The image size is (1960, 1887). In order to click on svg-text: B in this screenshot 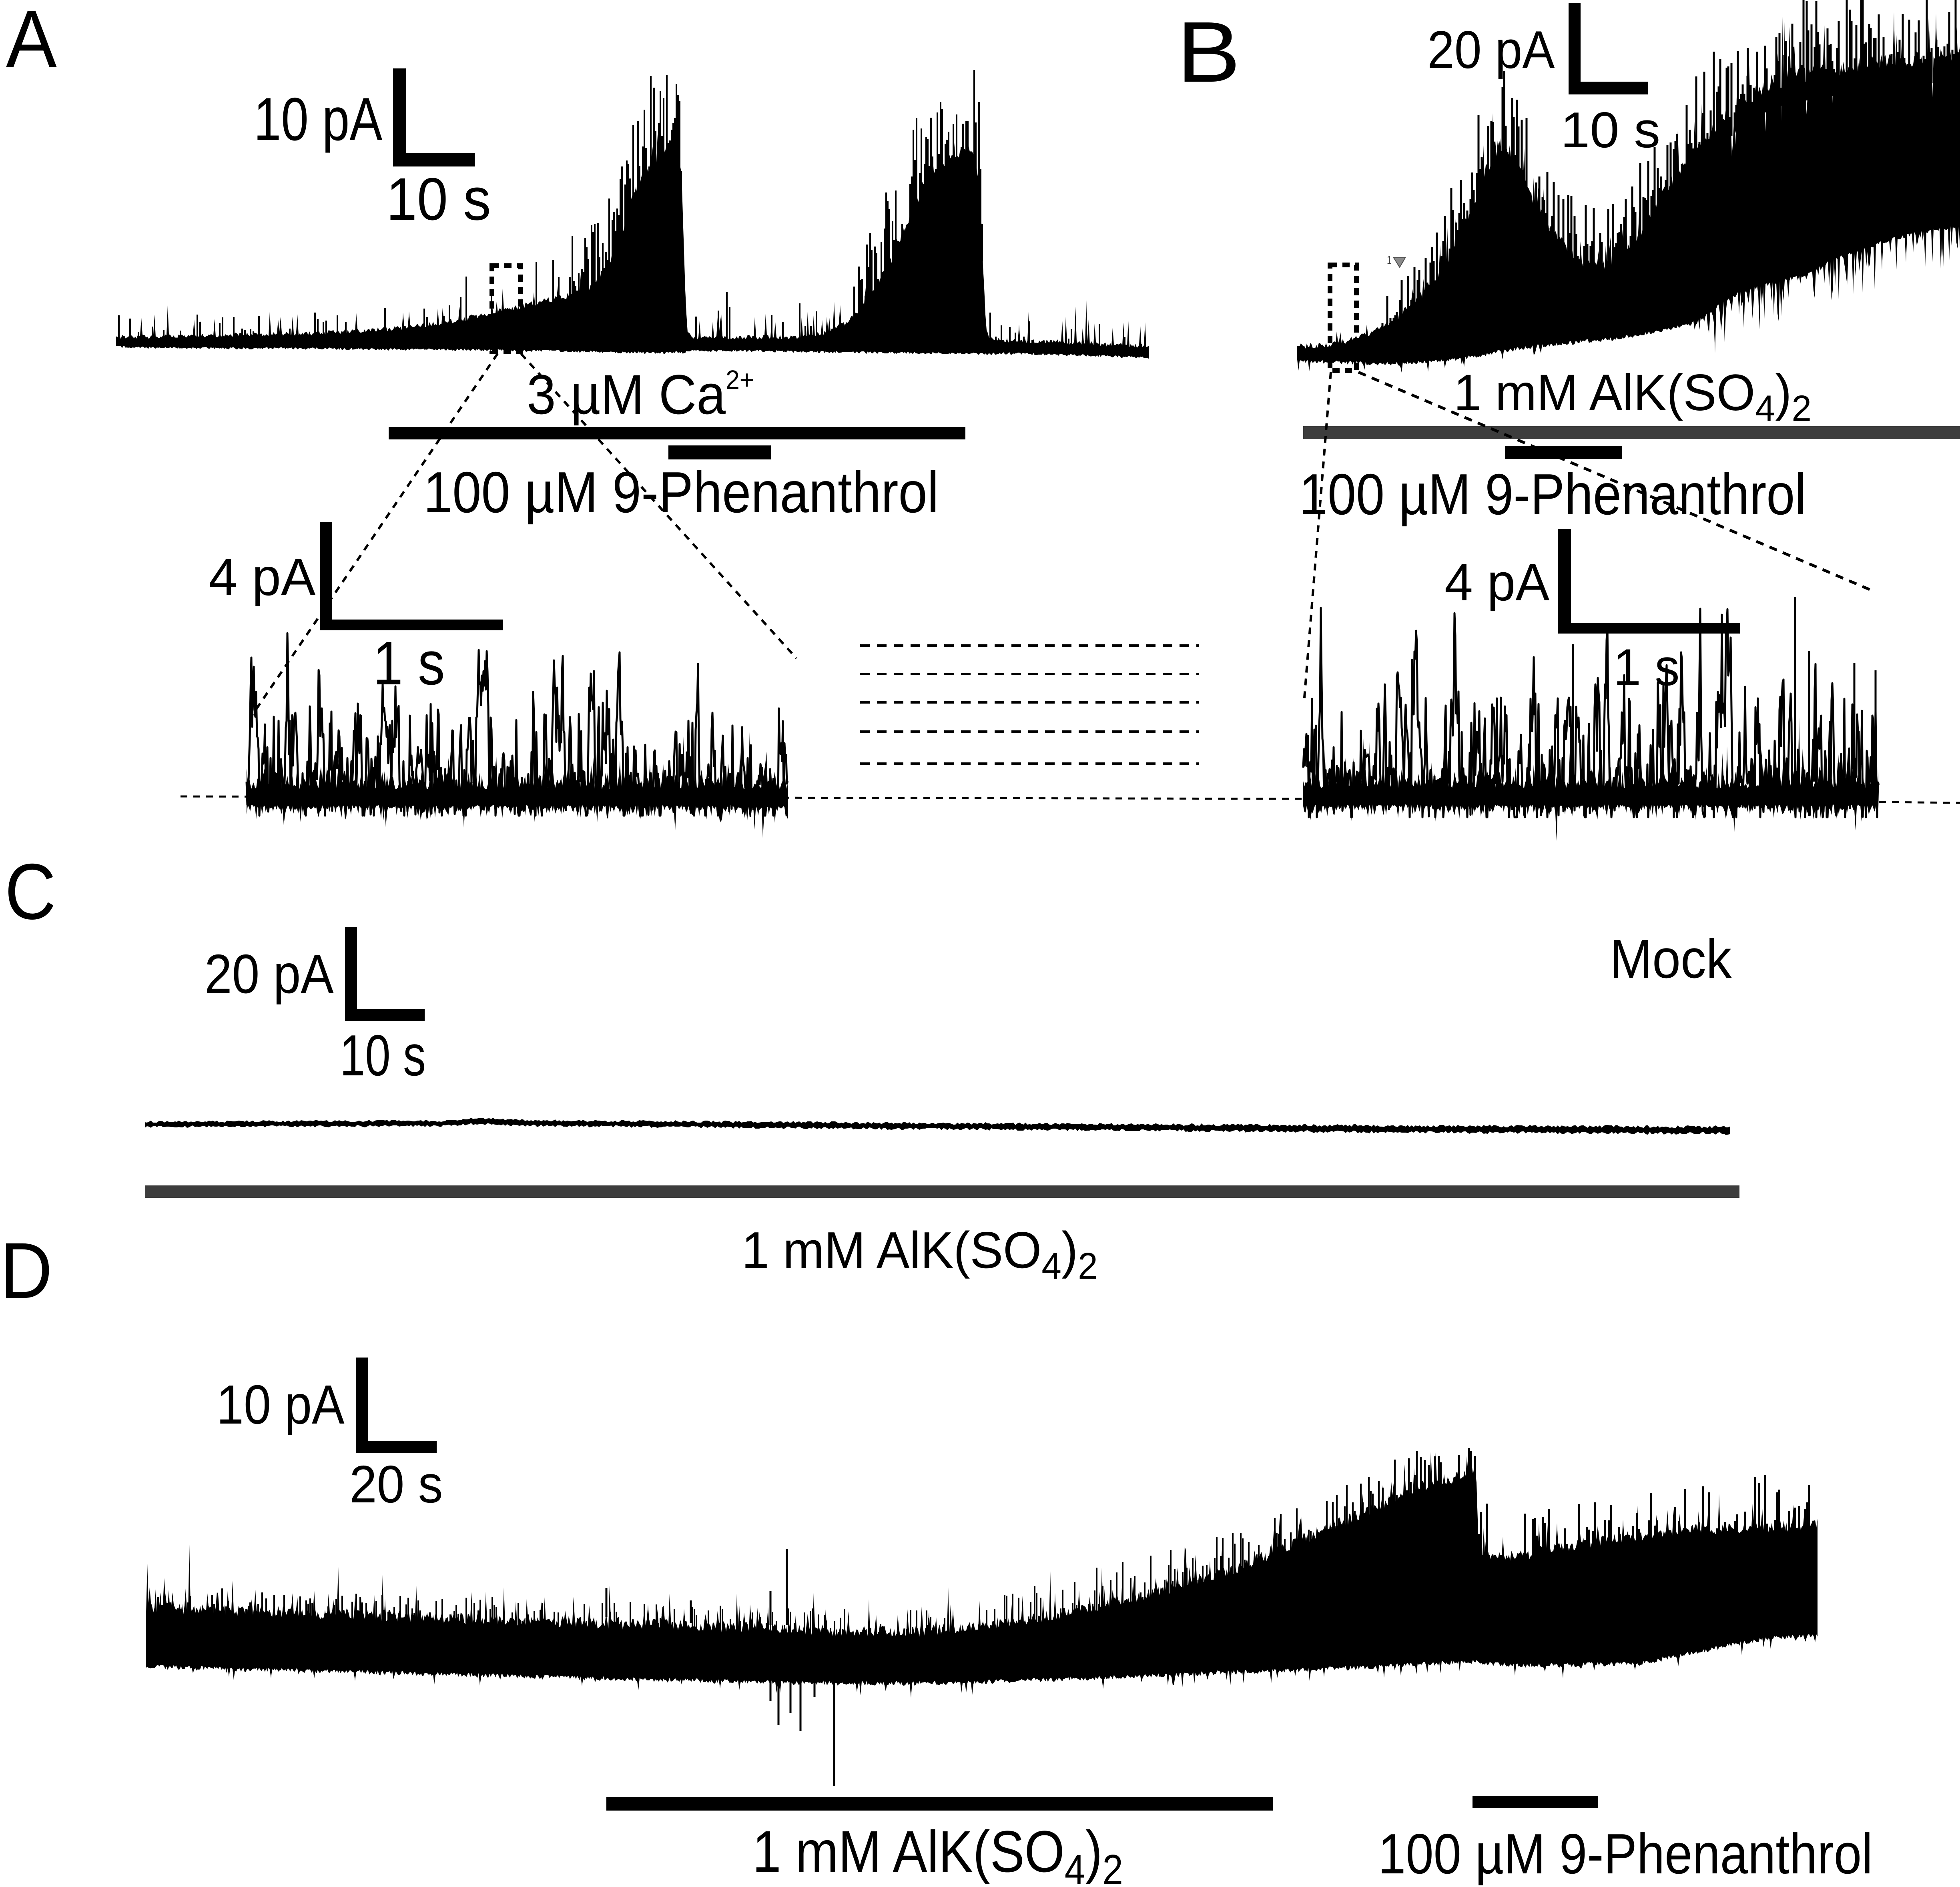, I will do `click(1208, 52)`.